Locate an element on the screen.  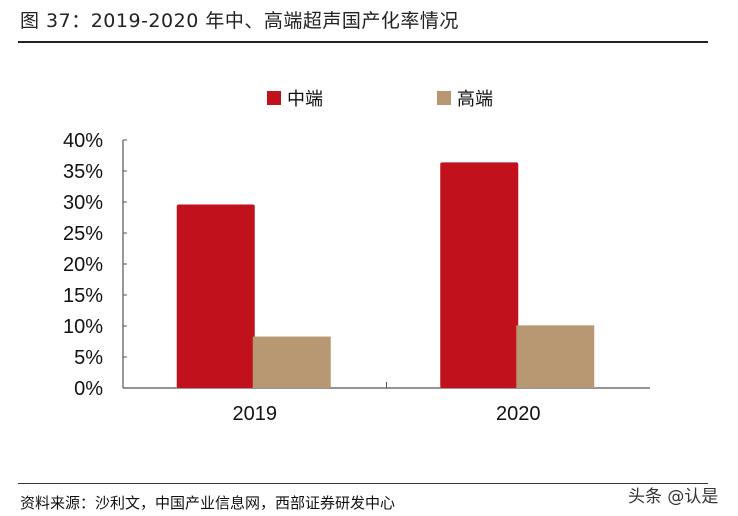
title-rule is located at coordinates (363, 42).